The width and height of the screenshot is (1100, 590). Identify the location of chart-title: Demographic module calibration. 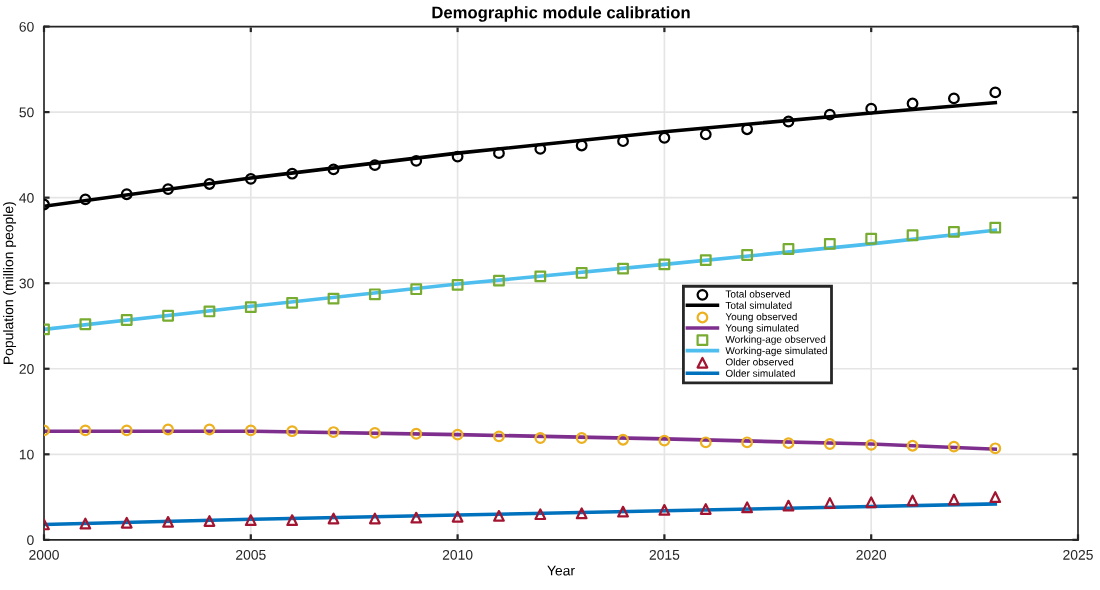
(561, 14).